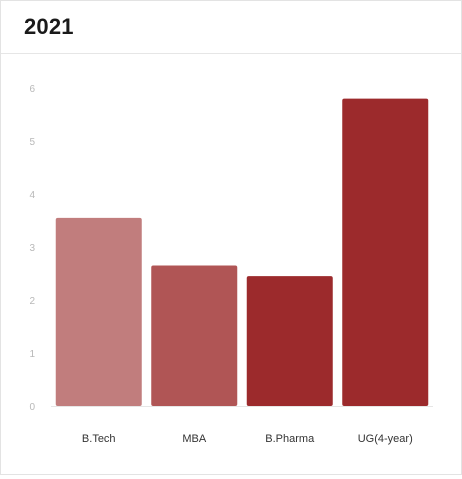 Image resolution: width=462 pixels, height=479 pixels. Describe the element at coordinates (32, 142) in the screenshot. I see `y-tick-label: 5` at that location.